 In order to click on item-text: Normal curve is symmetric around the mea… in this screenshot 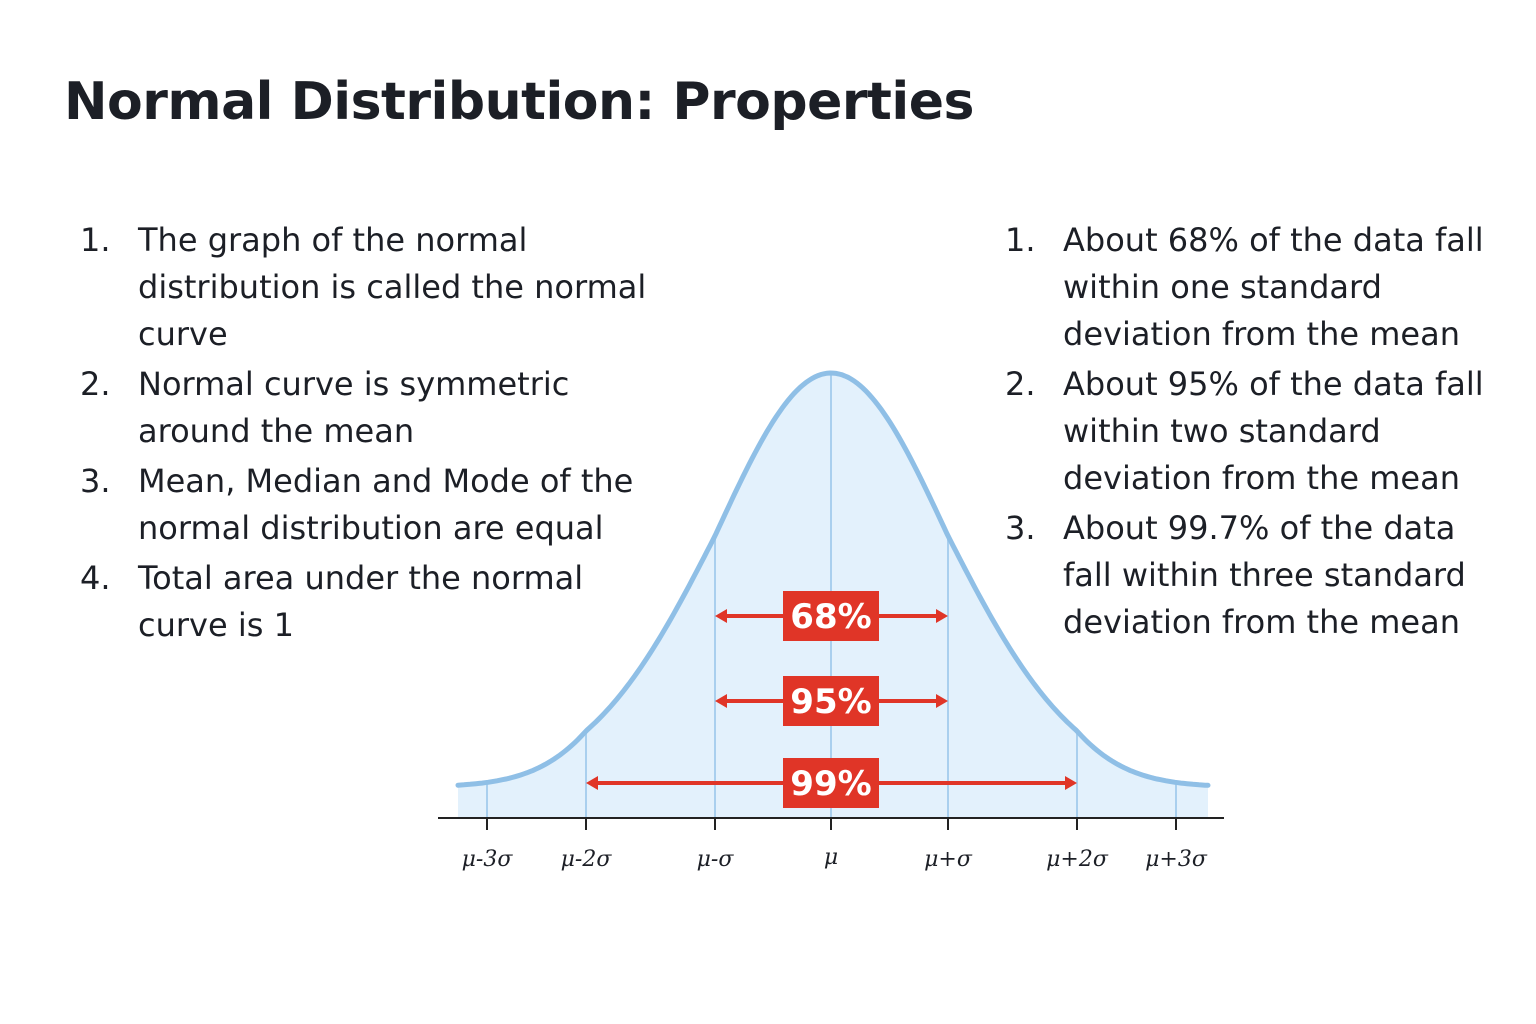, I will do `click(354, 407)`.